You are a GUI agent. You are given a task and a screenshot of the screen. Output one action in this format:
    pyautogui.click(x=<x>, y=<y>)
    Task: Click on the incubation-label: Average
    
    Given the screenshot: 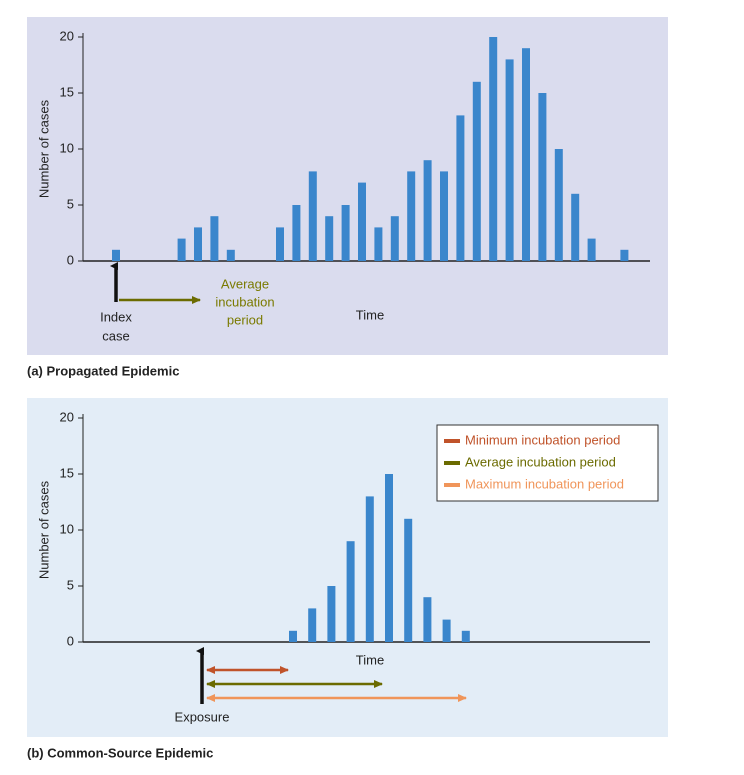 What is the action you would take?
    pyautogui.click(x=245, y=283)
    